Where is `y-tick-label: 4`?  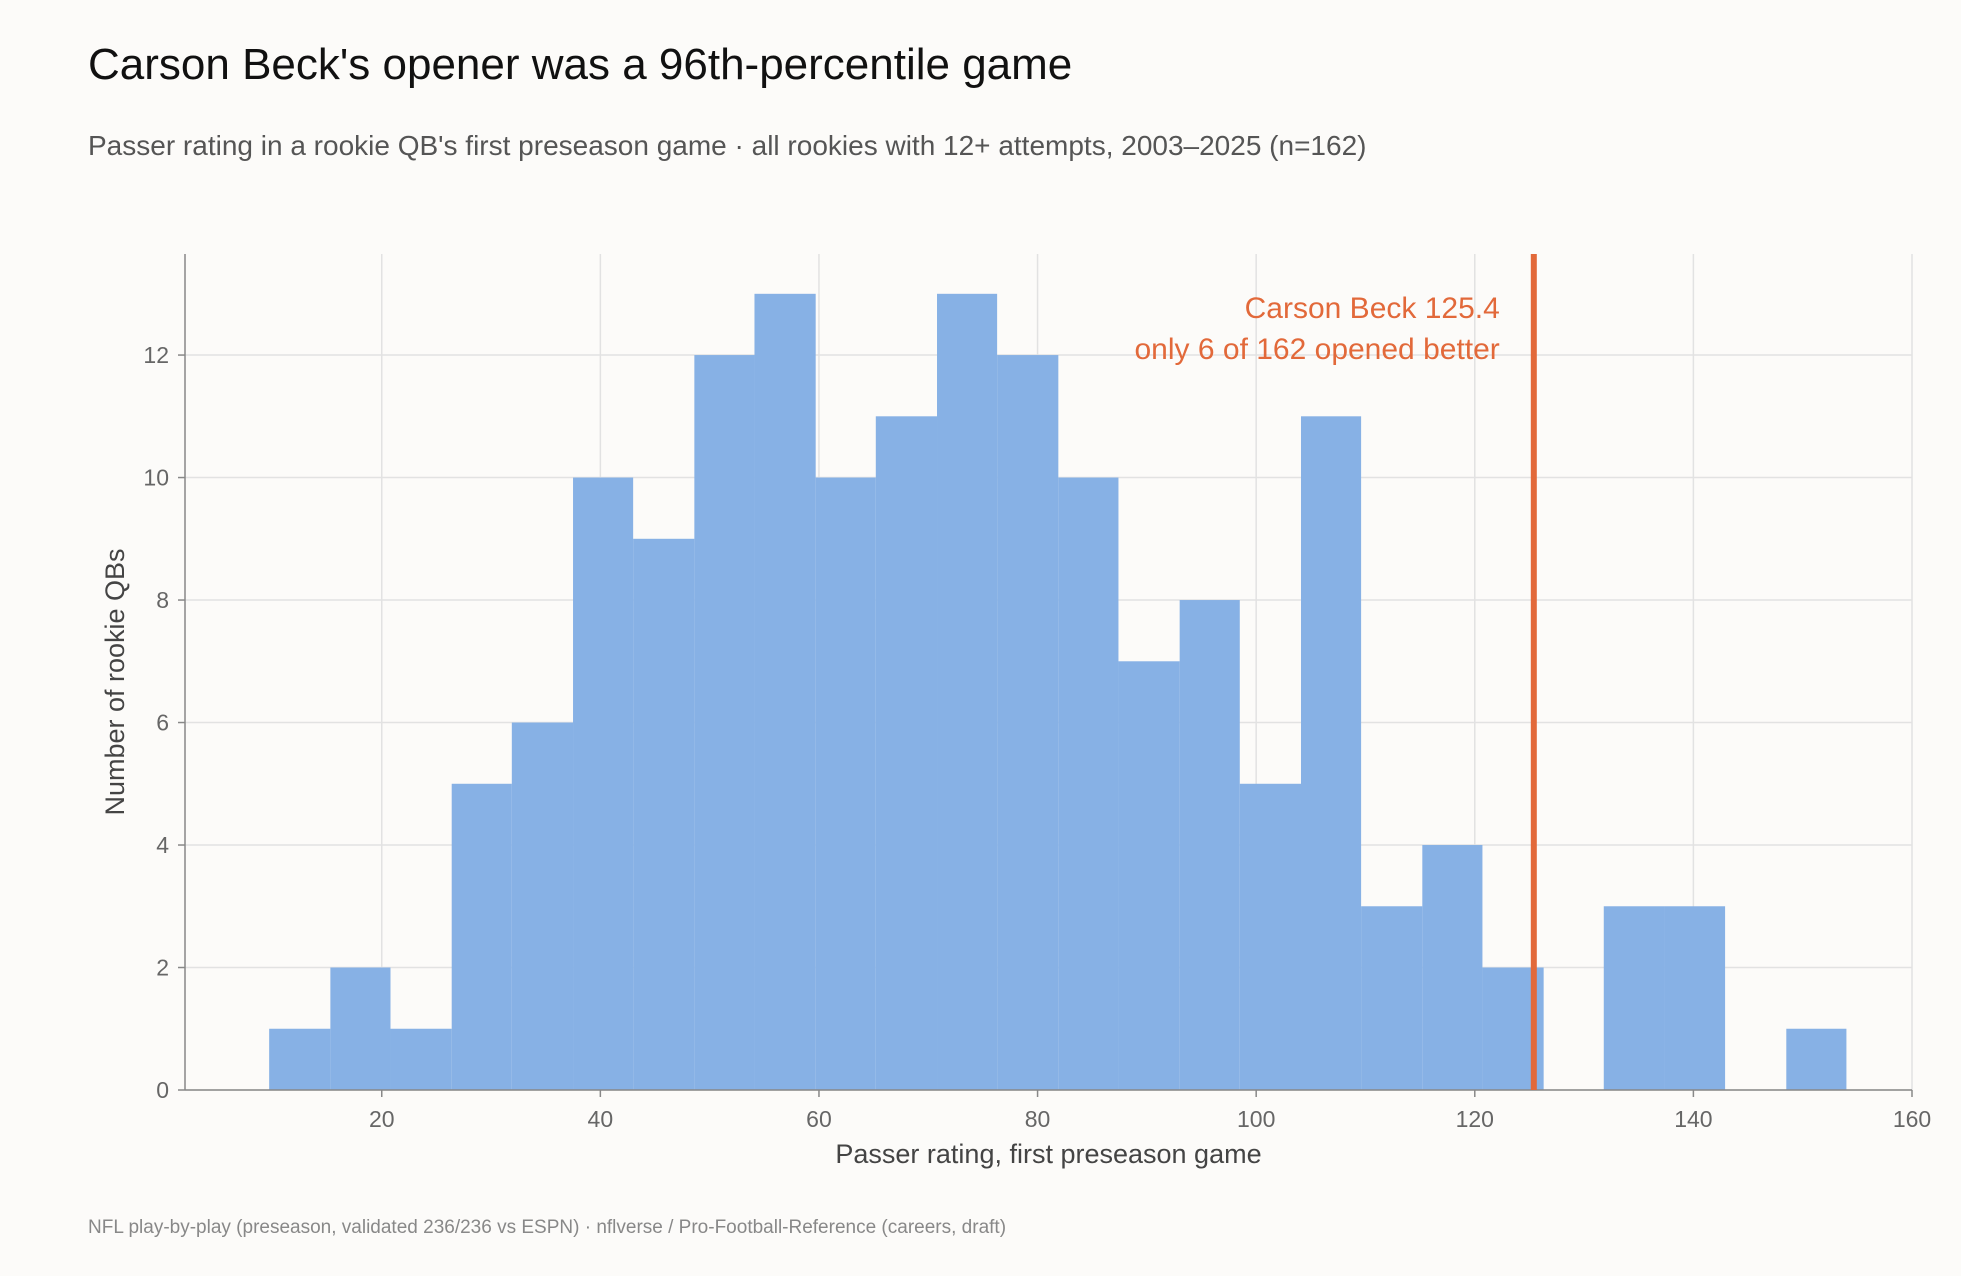
y-tick-label: 4 is located at coordinates (162, 845).